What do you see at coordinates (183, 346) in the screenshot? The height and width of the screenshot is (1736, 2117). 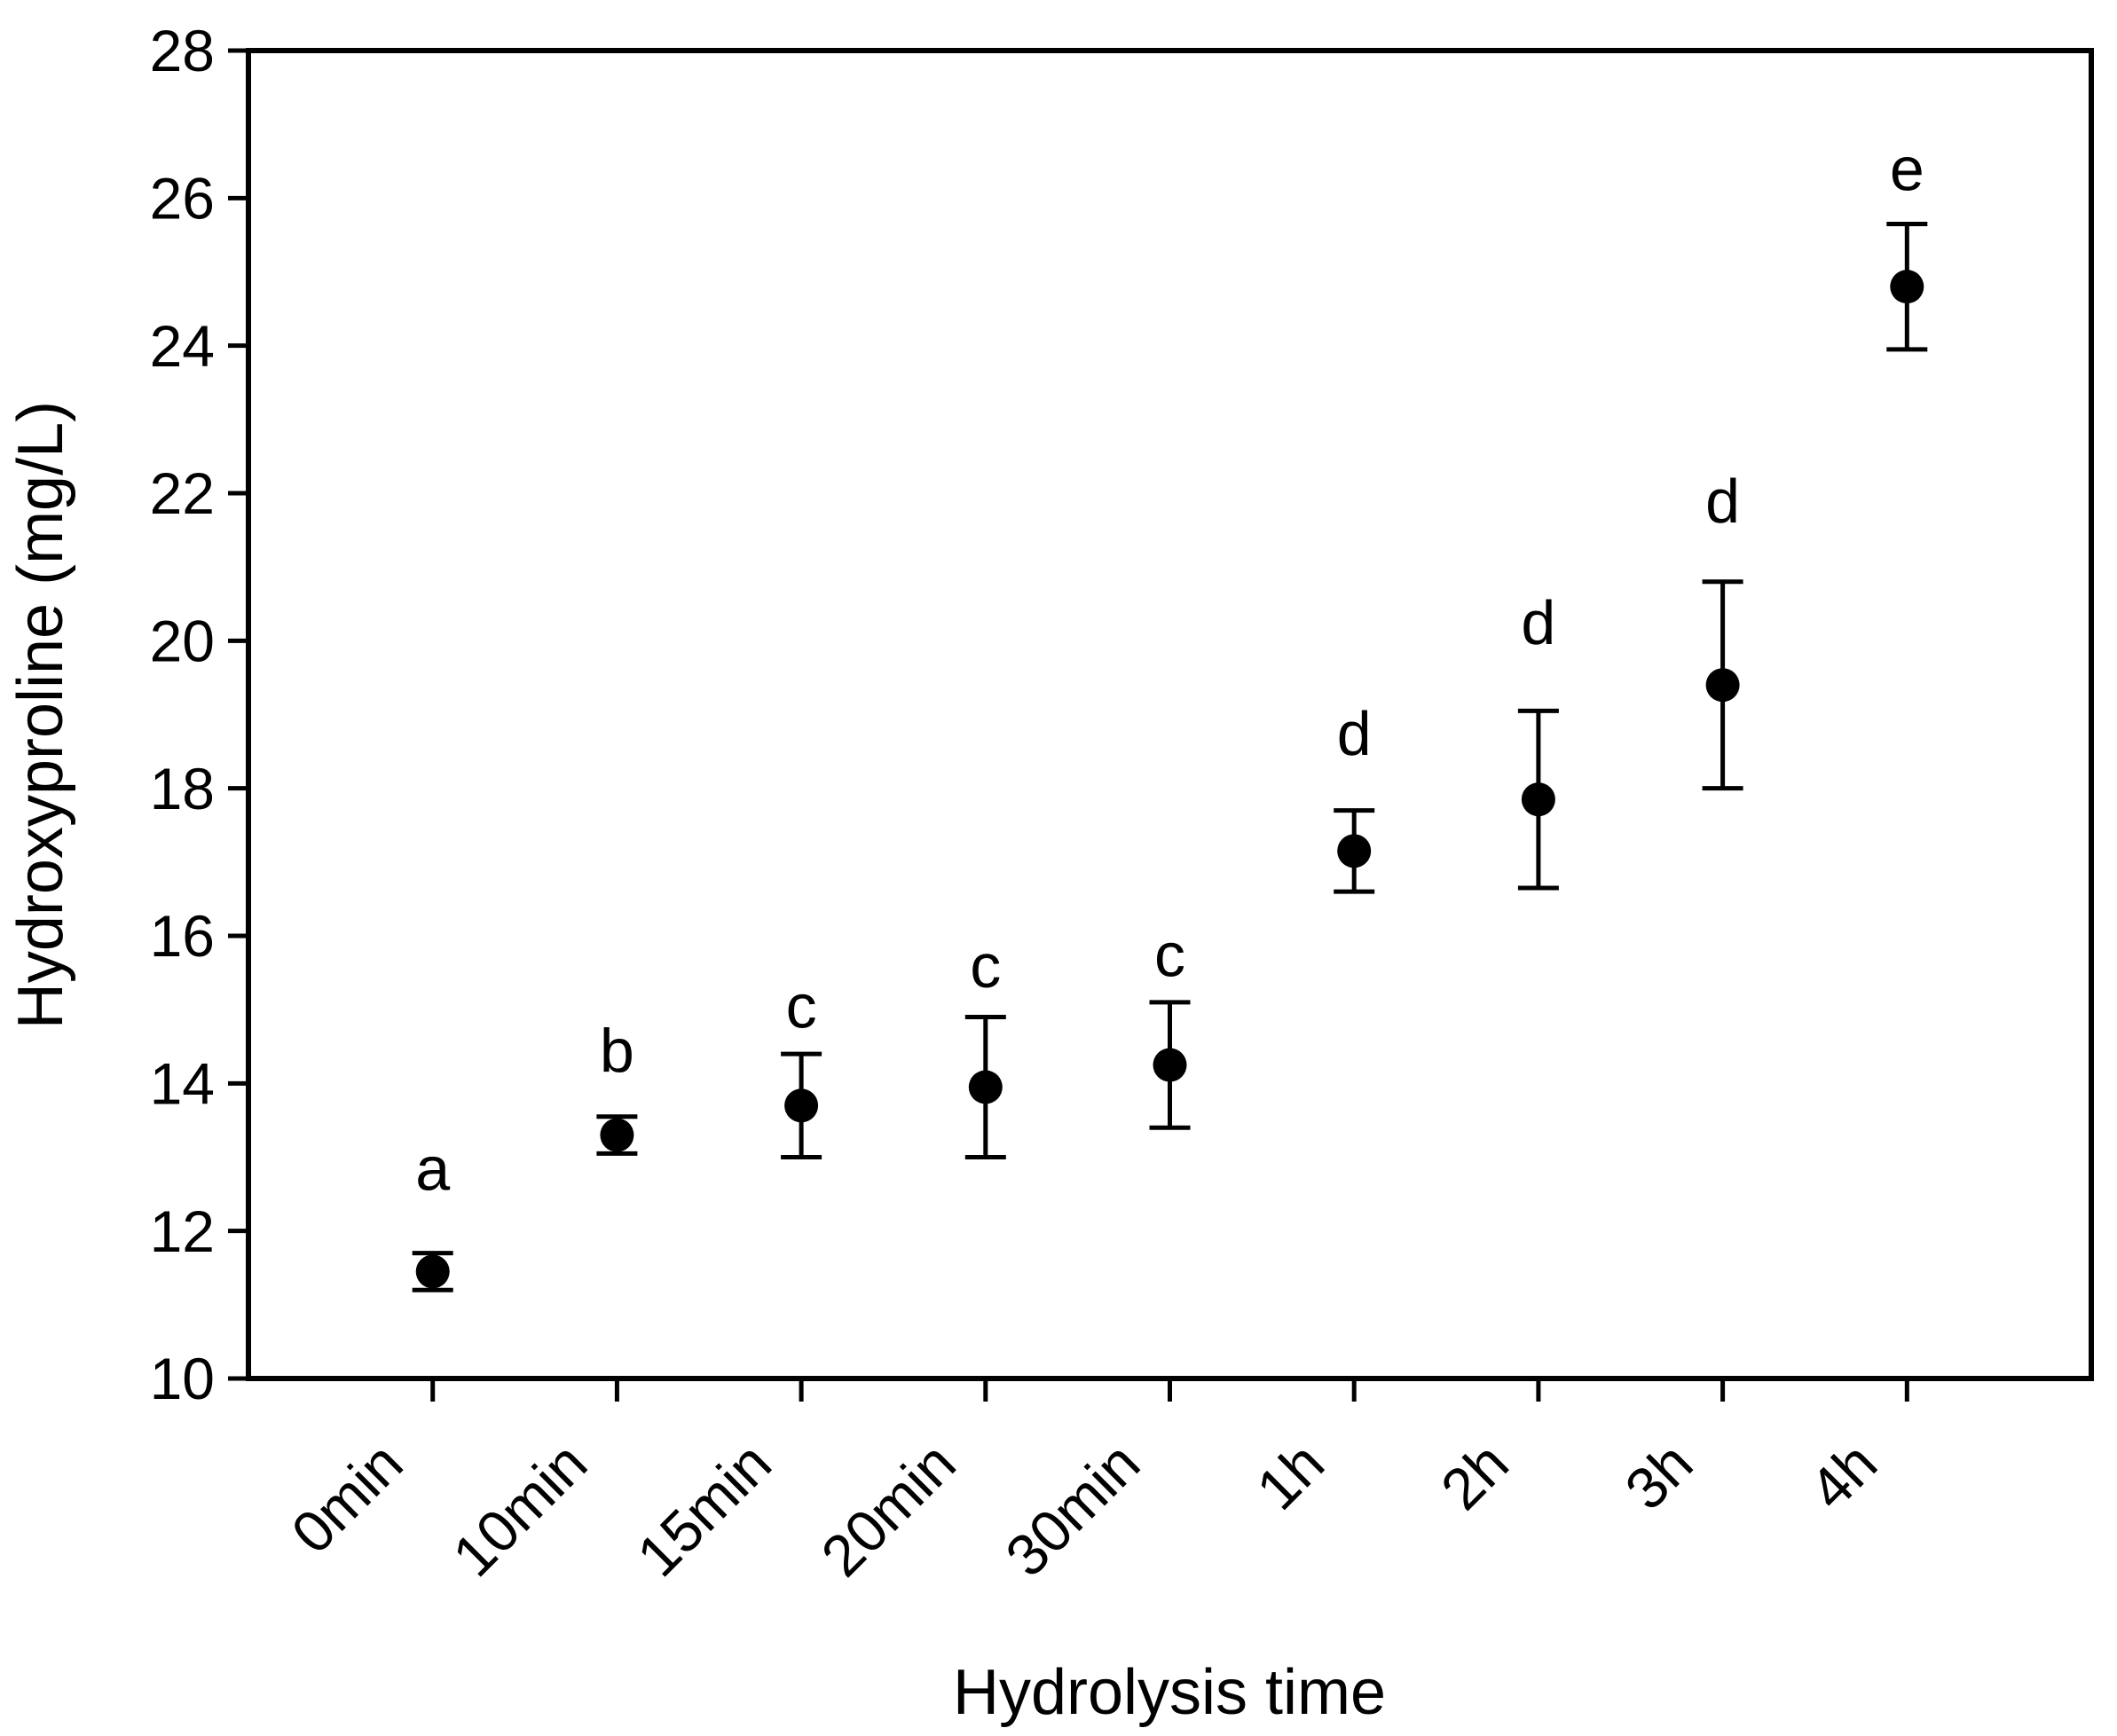 I see `y-tick-label: 24` at bounding box center [183, 346].